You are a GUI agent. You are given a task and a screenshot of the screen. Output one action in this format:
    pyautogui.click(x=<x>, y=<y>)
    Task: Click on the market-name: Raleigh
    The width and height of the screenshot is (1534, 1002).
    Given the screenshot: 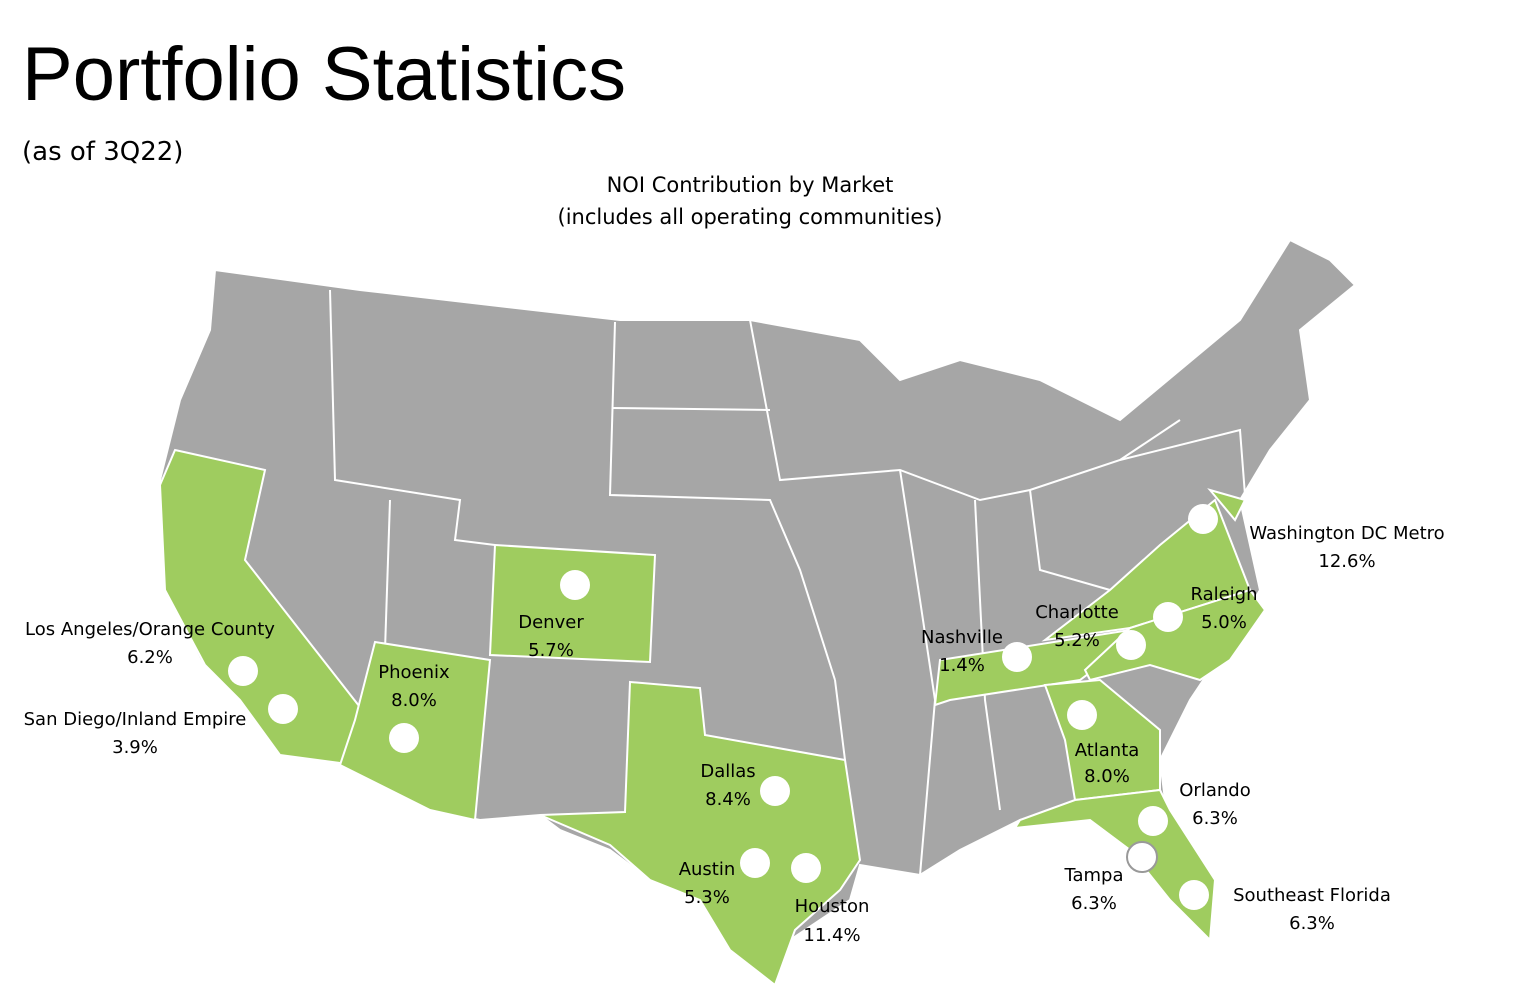 What is the action you would take?
    pyautogui.click(x=1223, y=594)
    